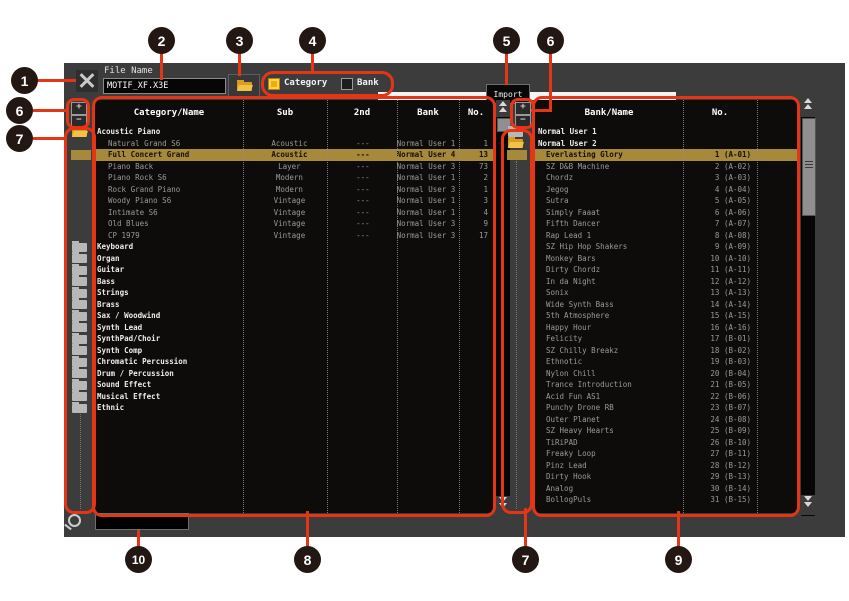  What do you see at coordinates (294, 167) in the screenshot?
I see `table-row: Piano Back Layer --- Normal User 3 73` at bounding box center [294, 167].